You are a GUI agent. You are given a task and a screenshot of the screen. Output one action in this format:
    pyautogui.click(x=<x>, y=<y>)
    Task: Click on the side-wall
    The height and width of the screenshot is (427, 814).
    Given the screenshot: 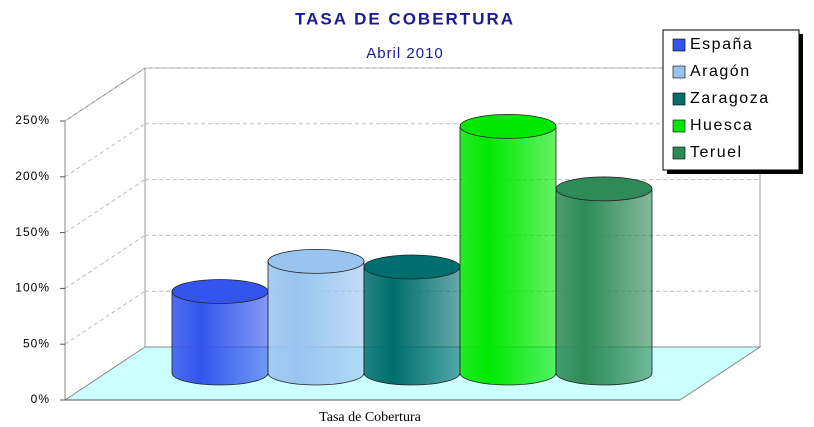 What is the action you would take?
    pyautogui.click(x=105, y=233)
    